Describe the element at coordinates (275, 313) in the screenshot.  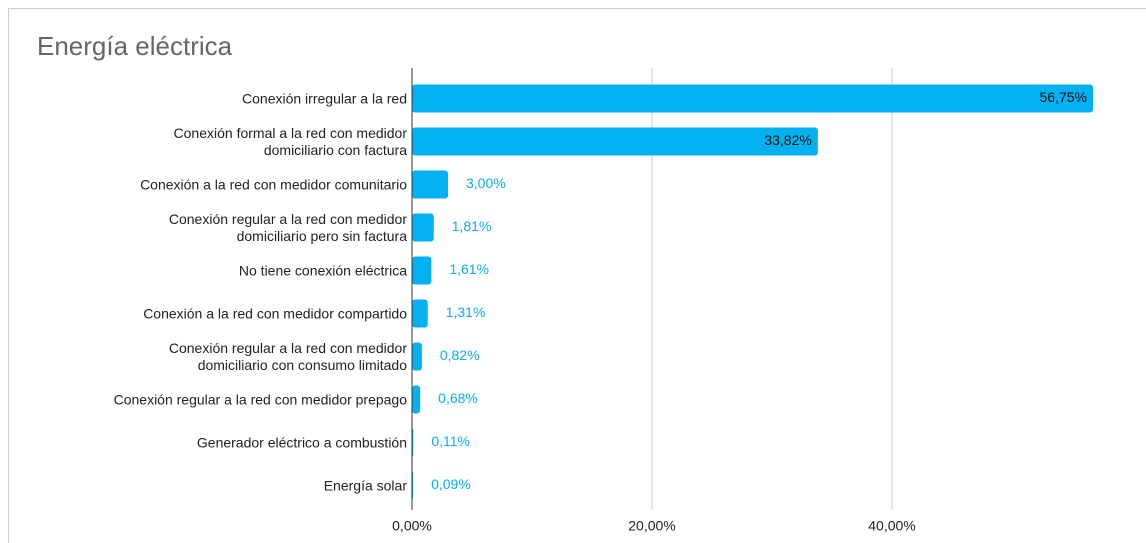
I see `y-tick-label: Conexión a la red con medidor compartido` at that location.